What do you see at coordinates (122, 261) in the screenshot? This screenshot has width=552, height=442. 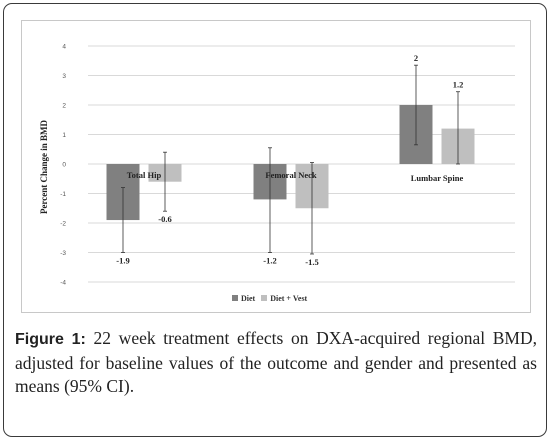 I see `data-label: -1.9` at bounding box center [122, 261].